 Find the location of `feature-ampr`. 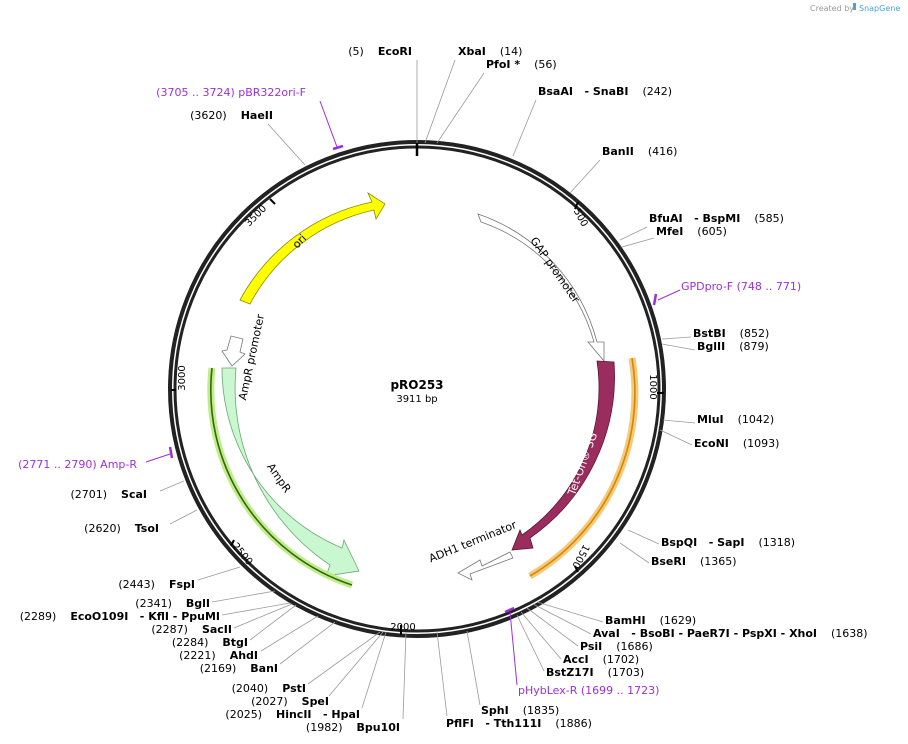

feature-ampr is located at coordinates (290, 472).